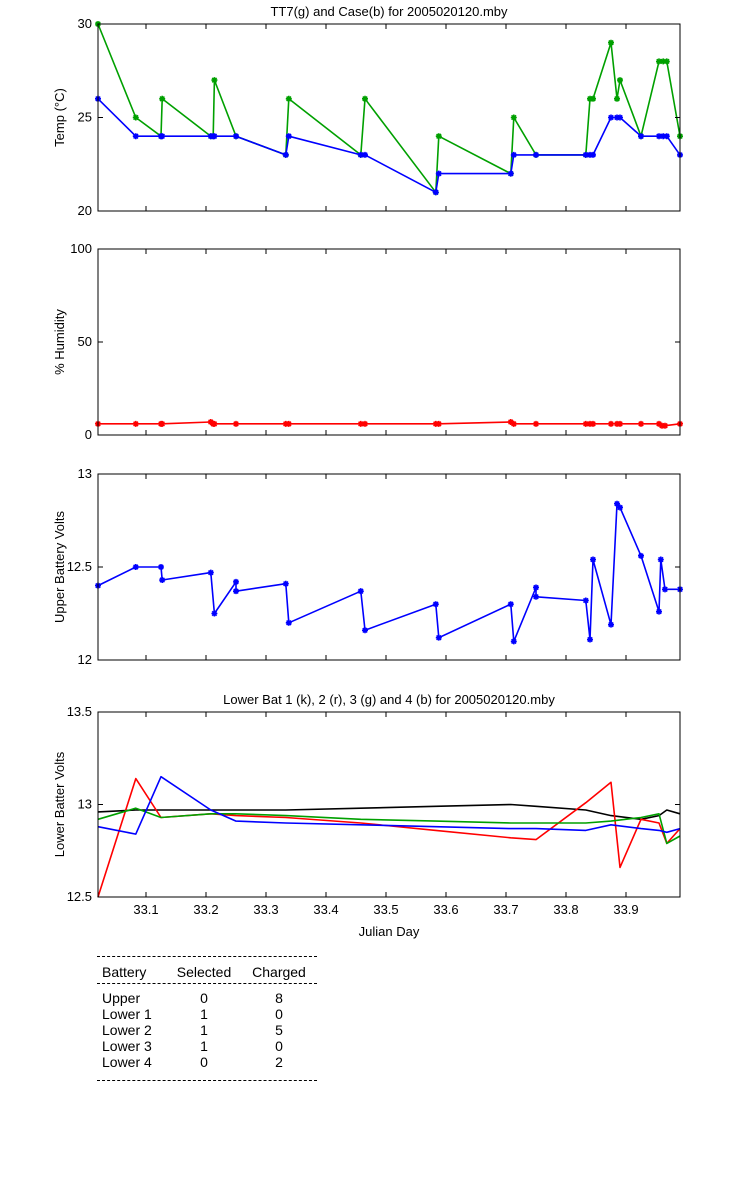  What do you see at coordinates (565, 909) in the screenshot?
I see `x-tick-label: 33.8` at bounding box center [565, 909].